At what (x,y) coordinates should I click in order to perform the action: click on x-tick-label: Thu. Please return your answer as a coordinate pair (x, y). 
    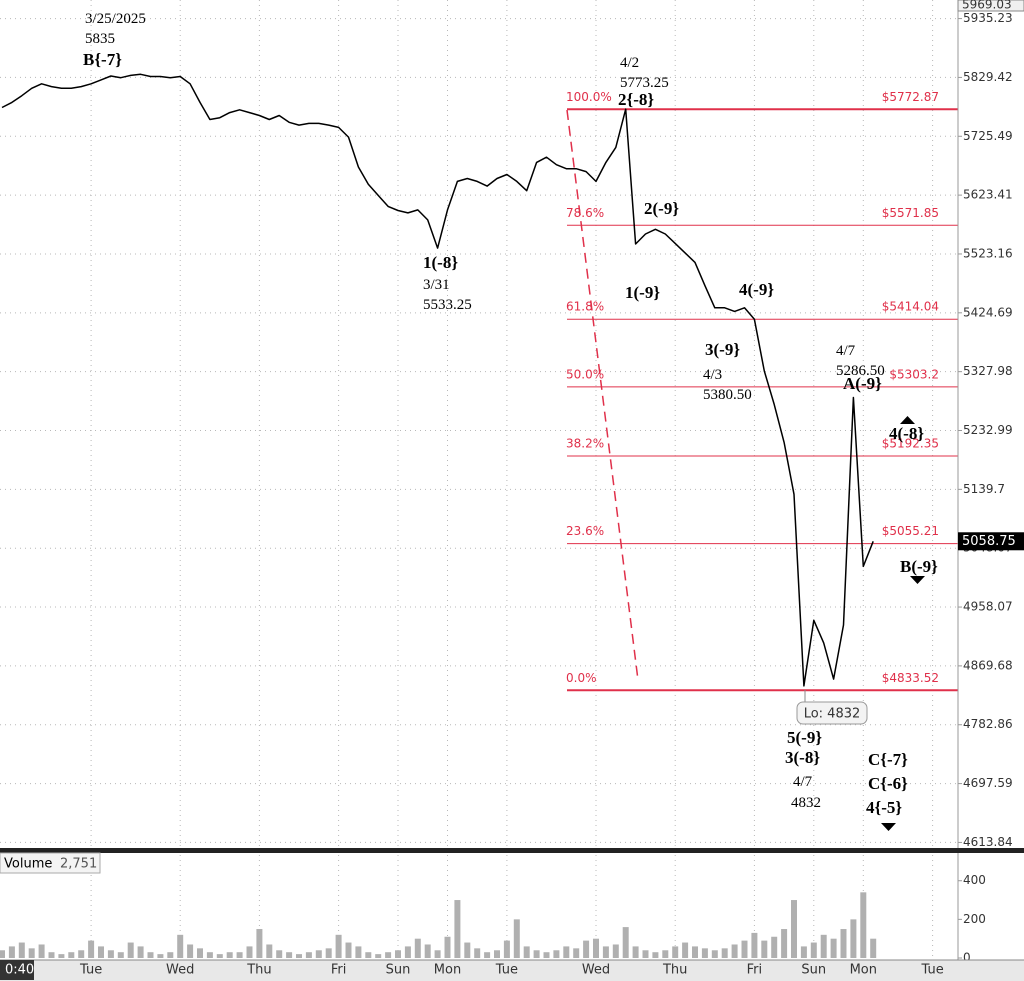
    Looking at the image, I should click on (674, 970).